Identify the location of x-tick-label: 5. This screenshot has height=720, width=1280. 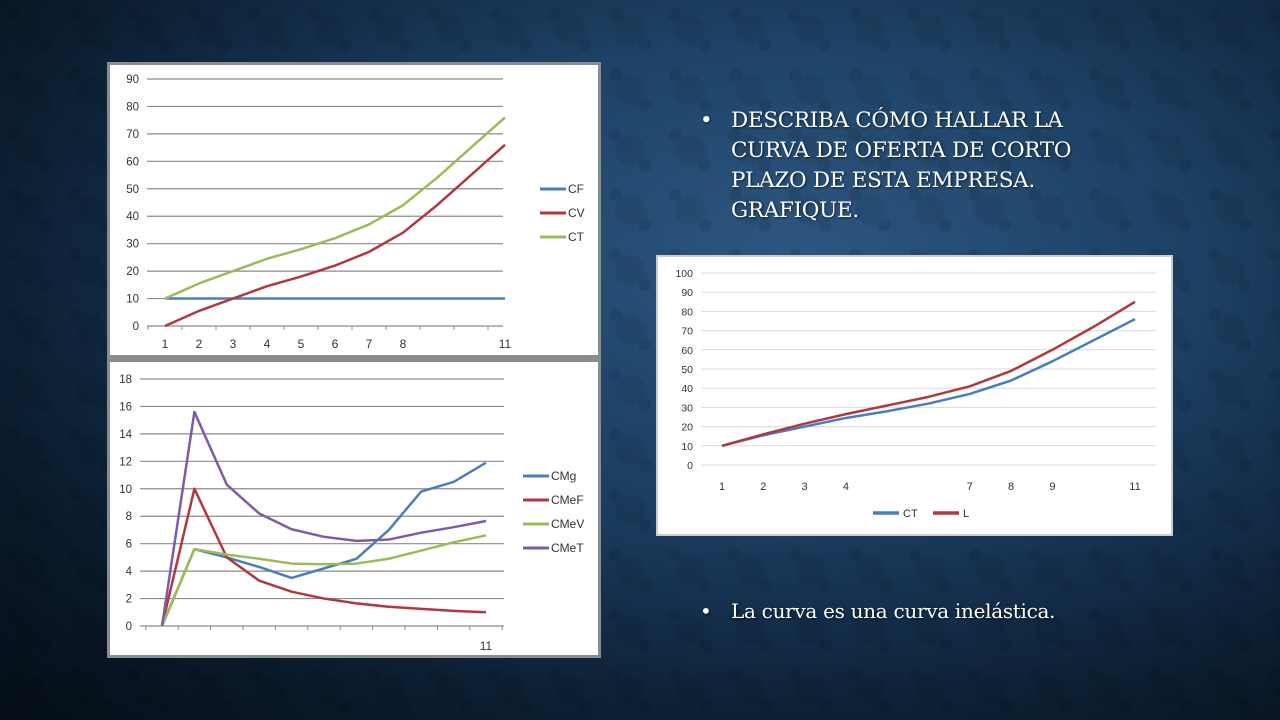
(301, 344).